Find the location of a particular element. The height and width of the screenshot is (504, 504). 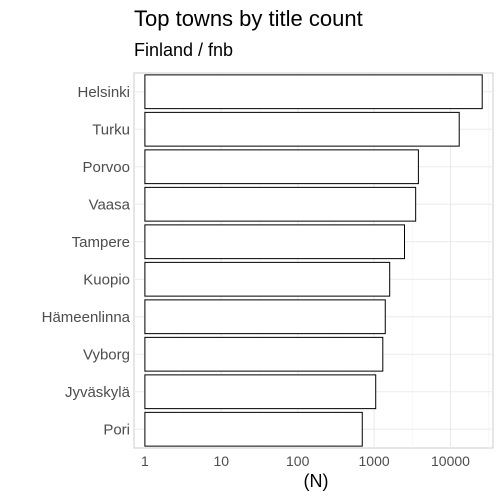

bar-porvoo is located at coordinates (281, 167).